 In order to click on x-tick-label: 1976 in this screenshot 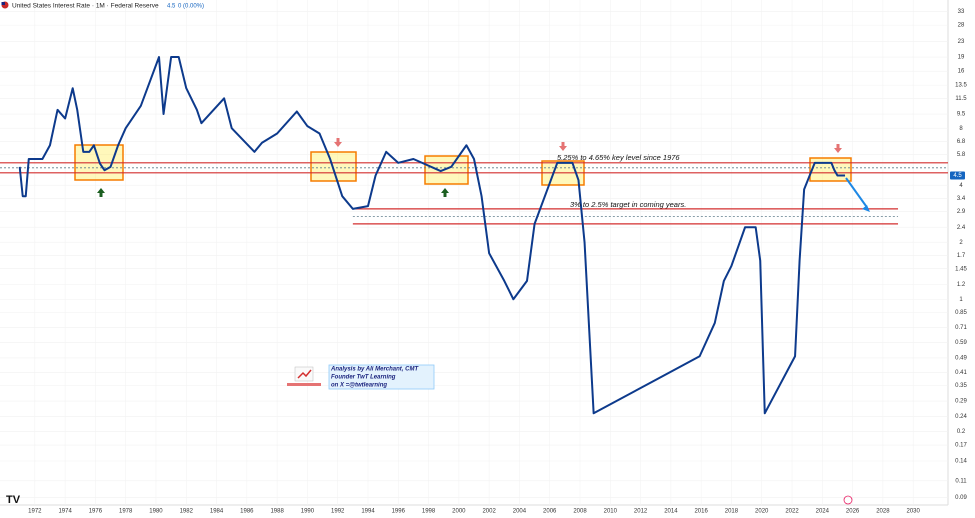, I will do `click(96, 512)`.